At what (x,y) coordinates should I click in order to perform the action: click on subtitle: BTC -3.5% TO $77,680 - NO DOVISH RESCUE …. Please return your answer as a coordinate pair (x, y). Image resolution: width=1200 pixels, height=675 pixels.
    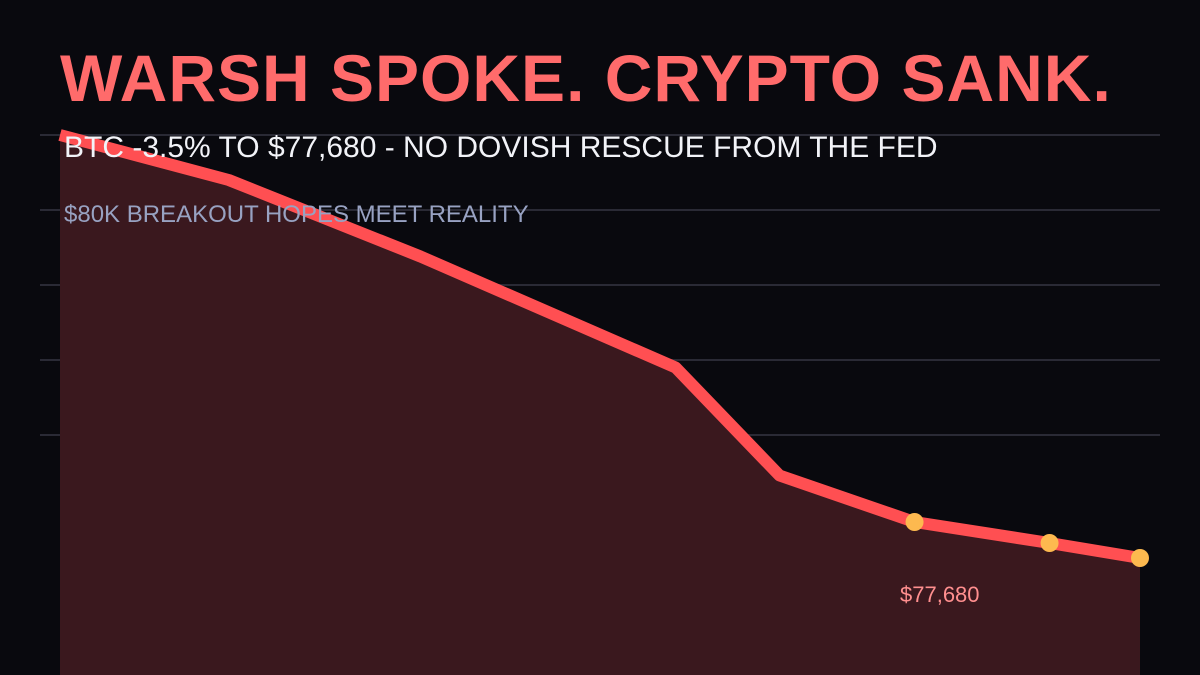
    Looking at the image, I should click on (501, 147).